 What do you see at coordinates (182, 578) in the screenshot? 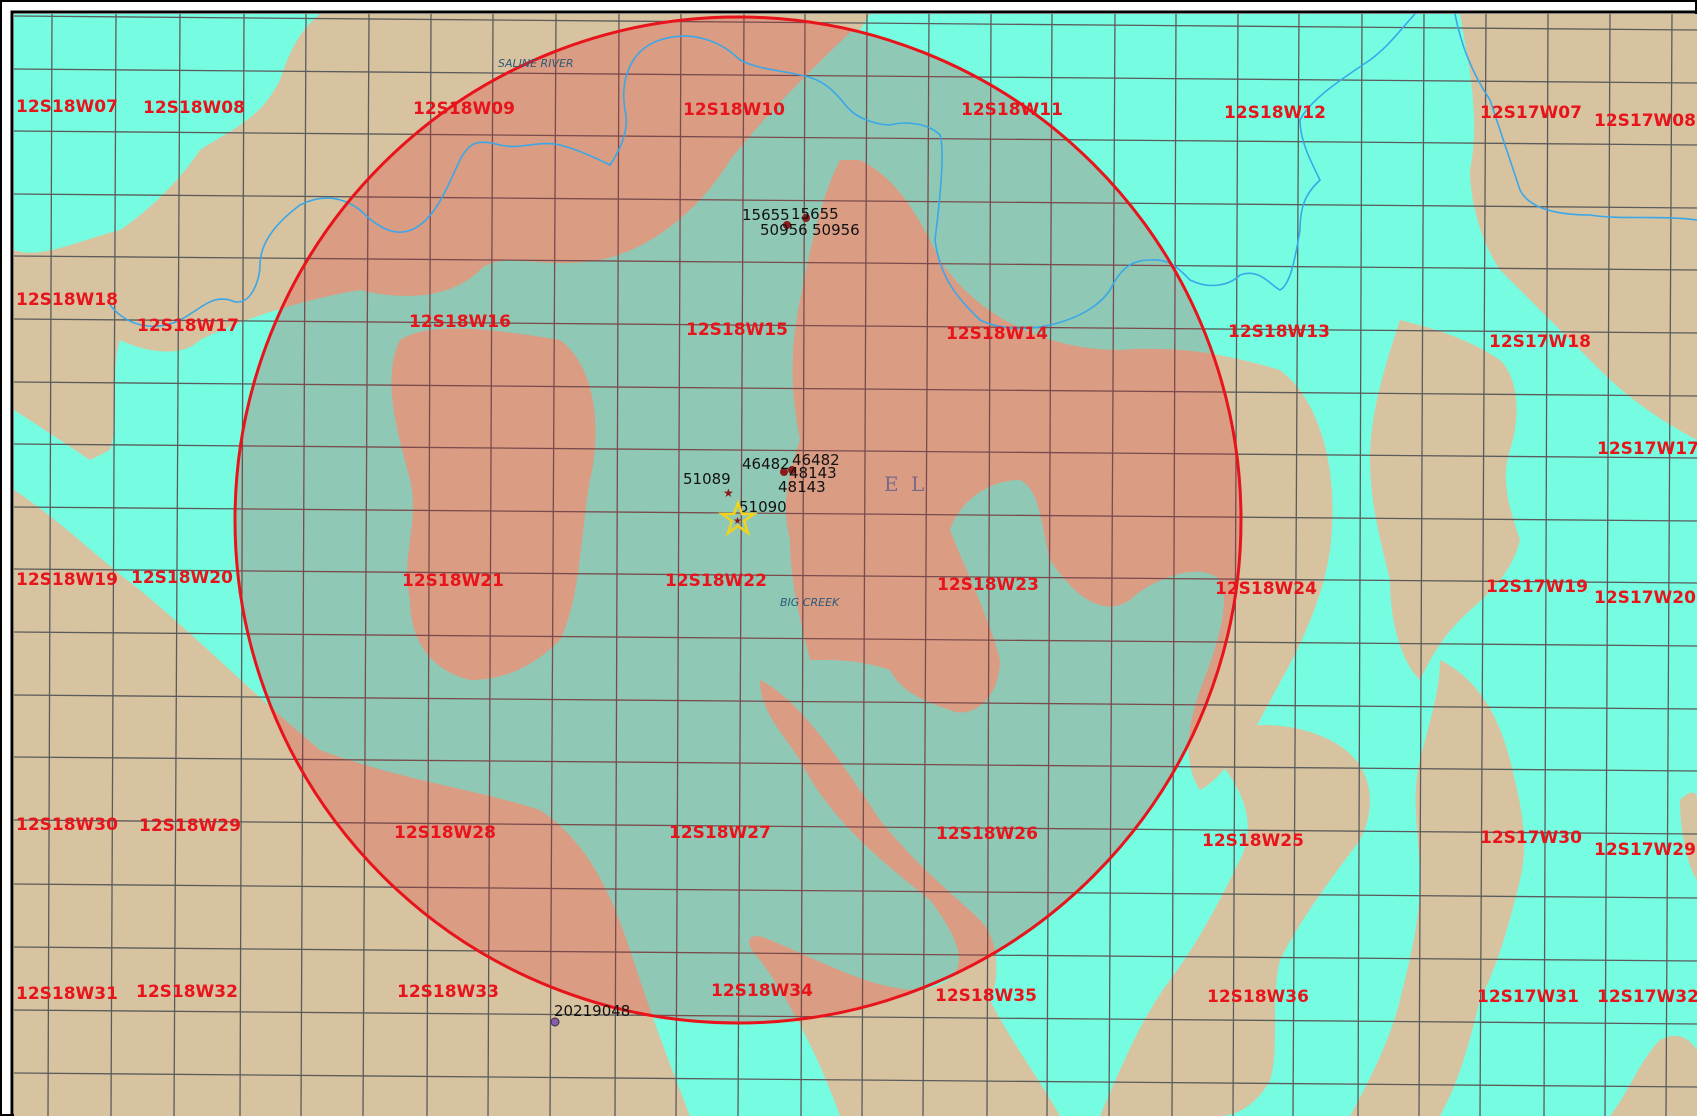
I see `section-label: 12S18W20` at bounding box center [182, 578].